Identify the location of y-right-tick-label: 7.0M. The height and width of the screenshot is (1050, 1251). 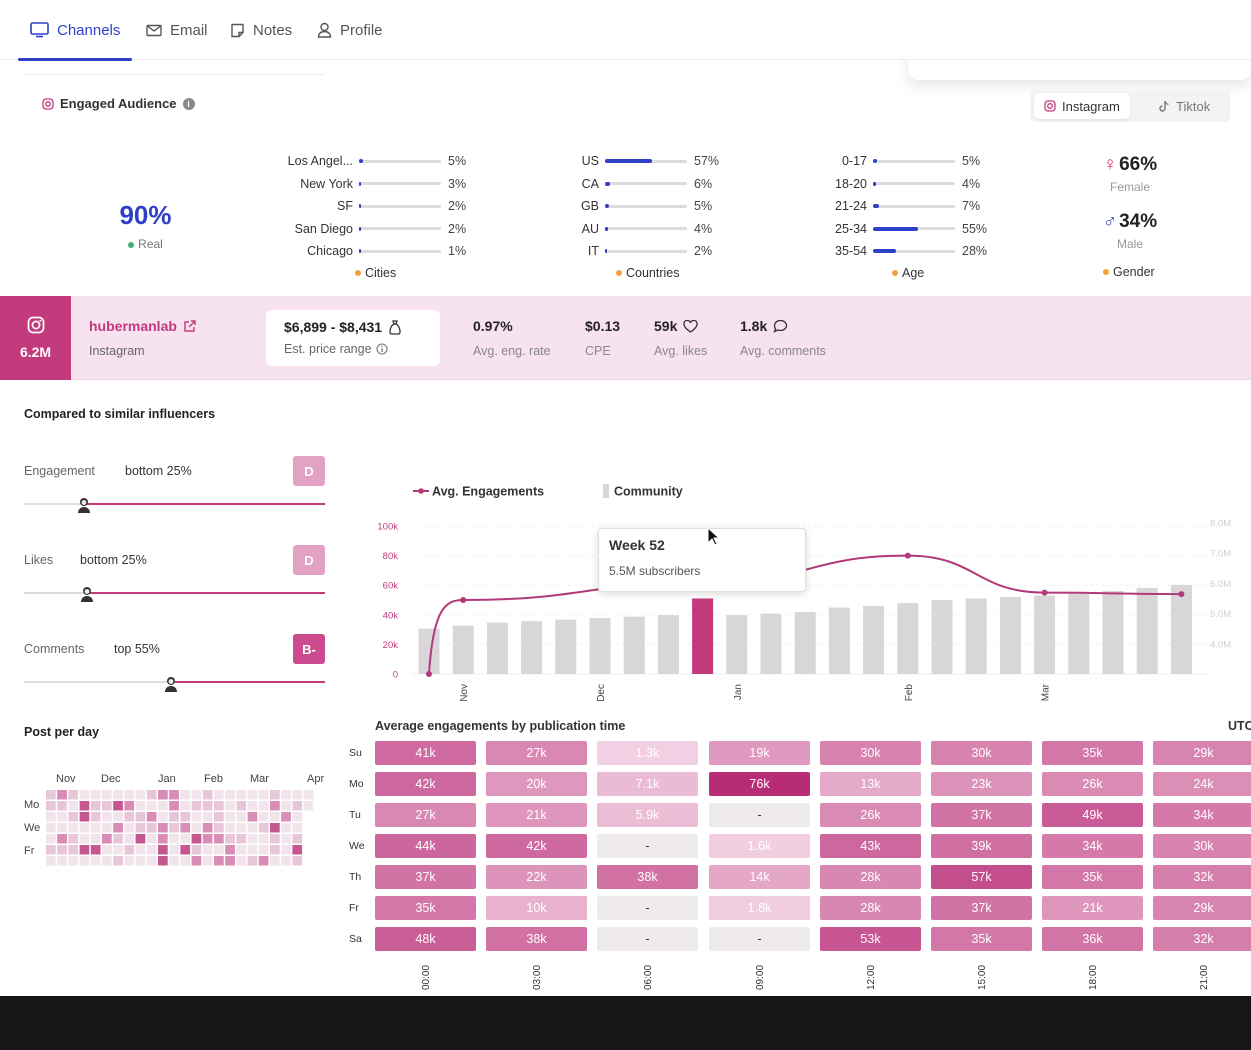
(1220, 554).